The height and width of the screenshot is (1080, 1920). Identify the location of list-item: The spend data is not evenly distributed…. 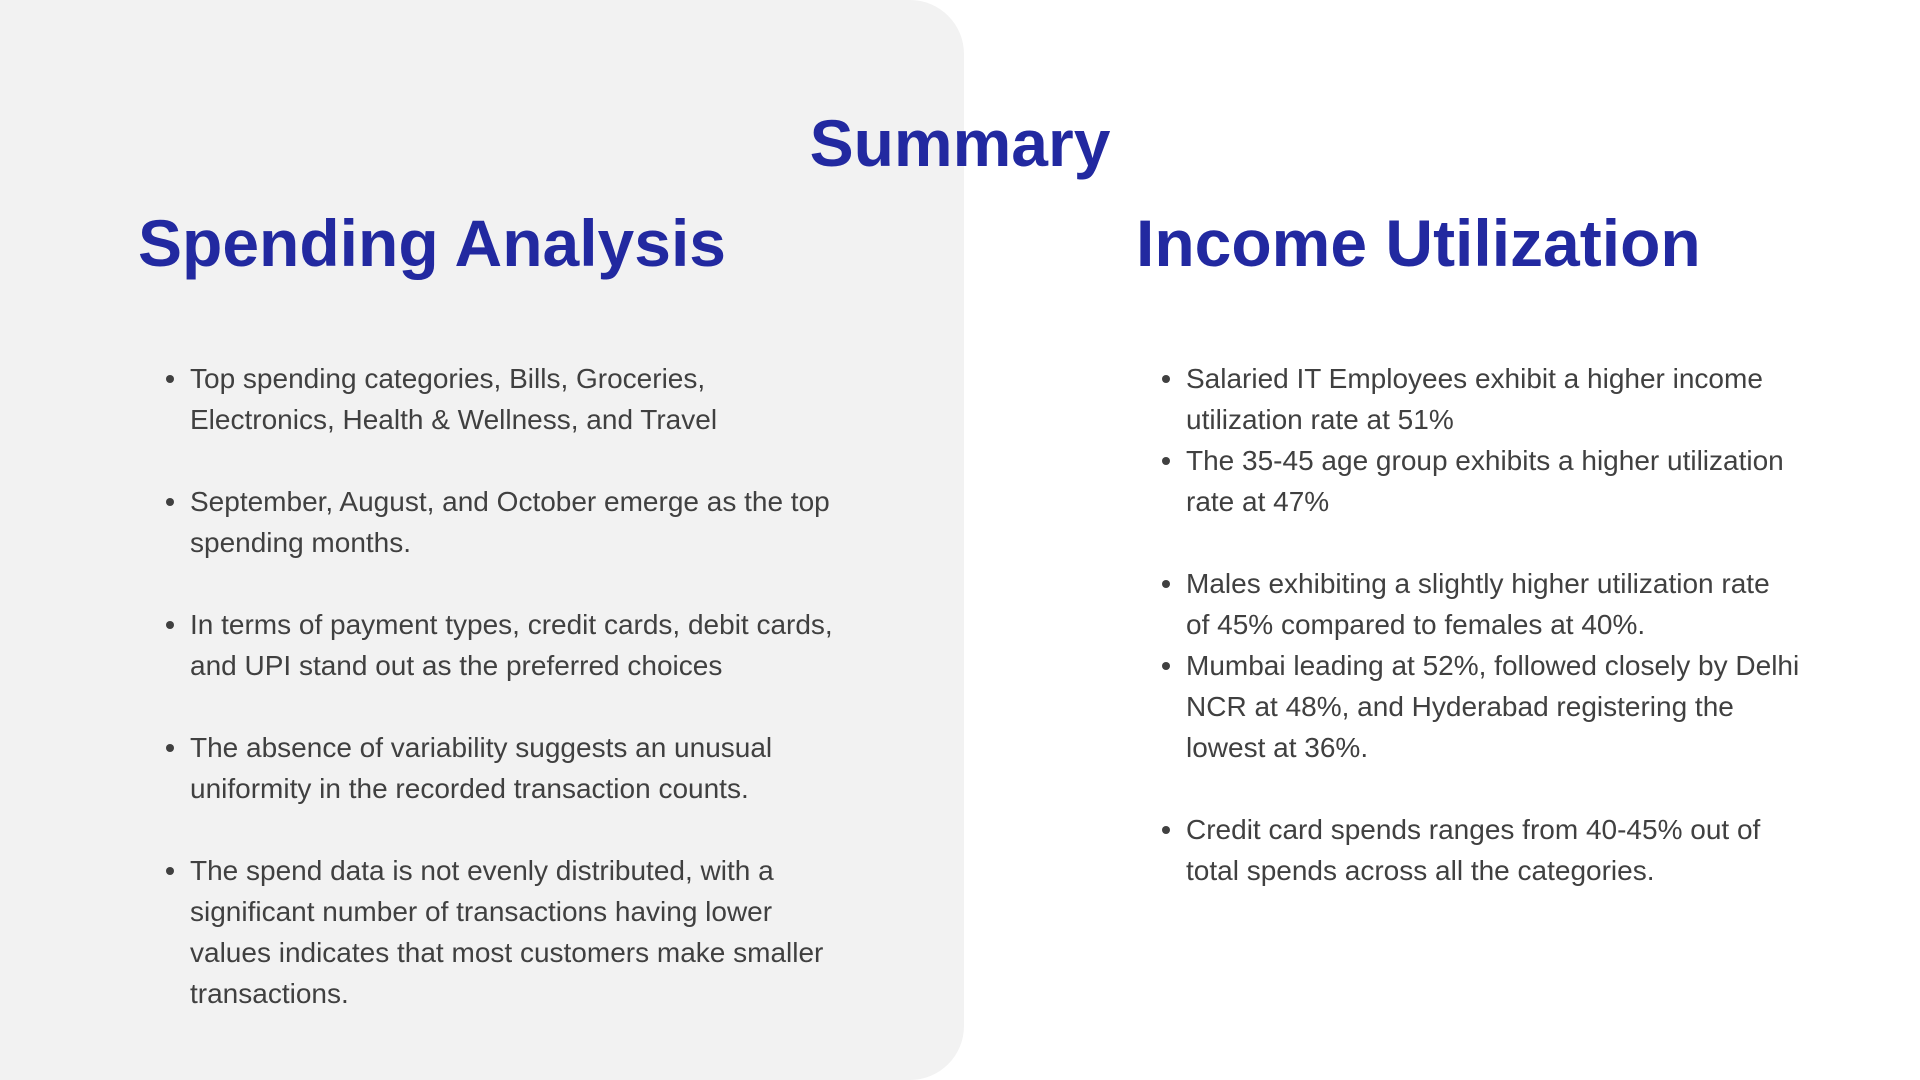
(504, 932).